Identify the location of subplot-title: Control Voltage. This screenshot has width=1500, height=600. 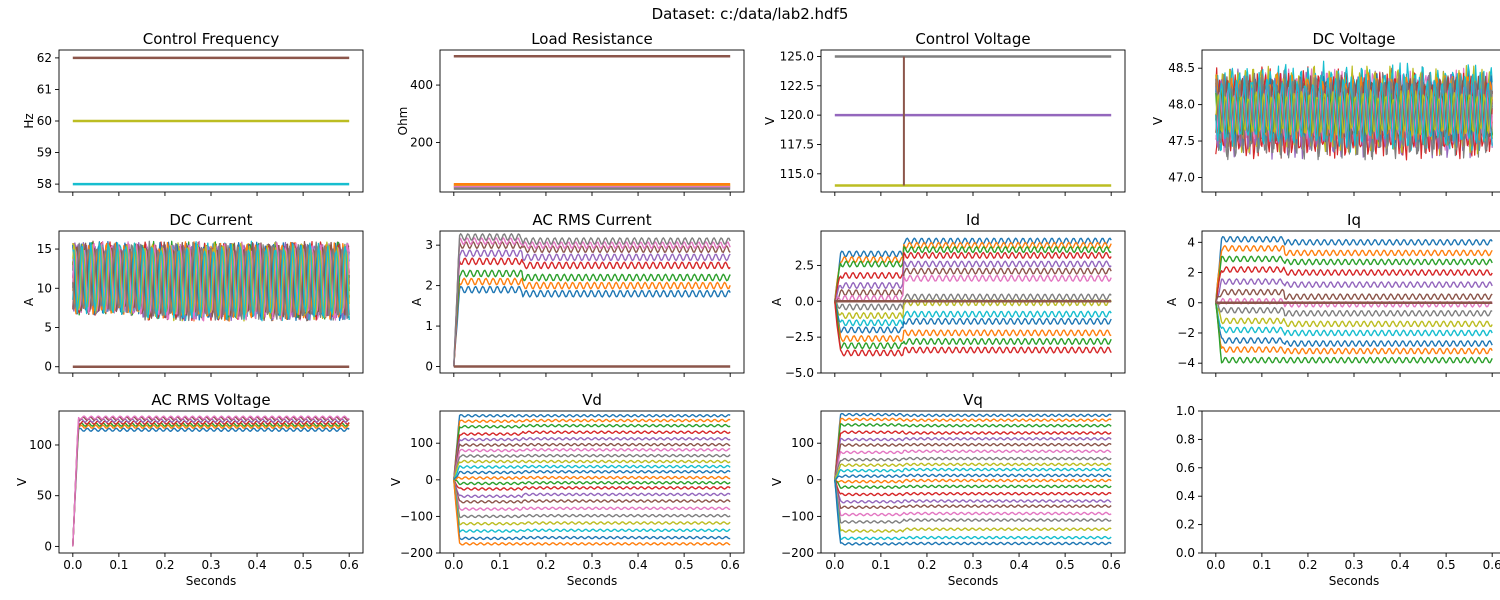
(972, 39).